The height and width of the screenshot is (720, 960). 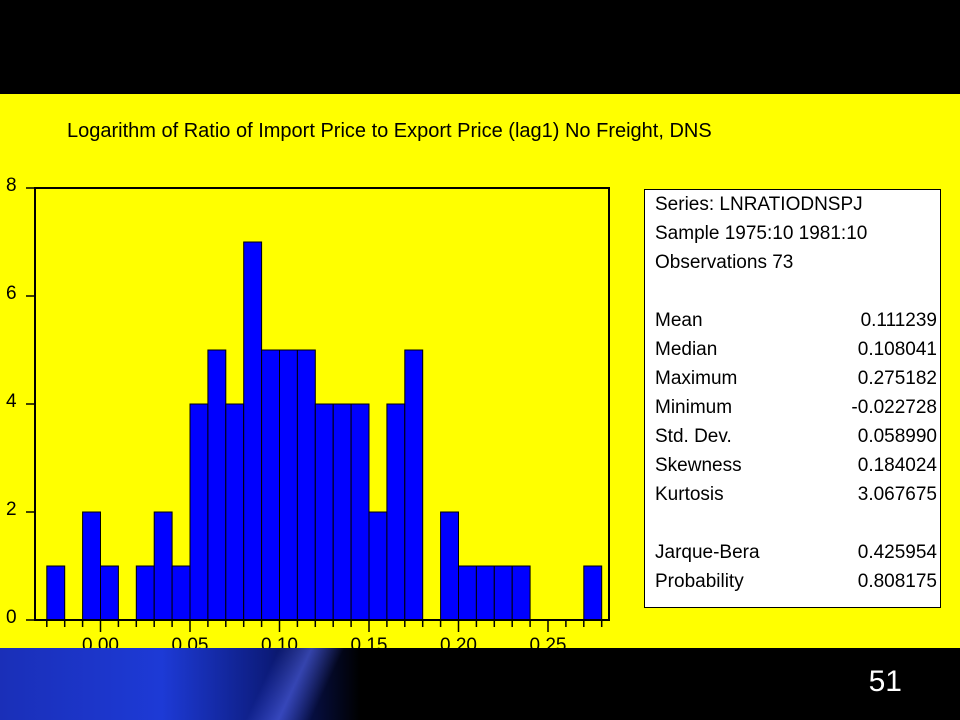 What do you see at coordinates (190, 641) in the screenshot?
I see `x-tick-label-1: 0.05` at bounding box center [190, 641].